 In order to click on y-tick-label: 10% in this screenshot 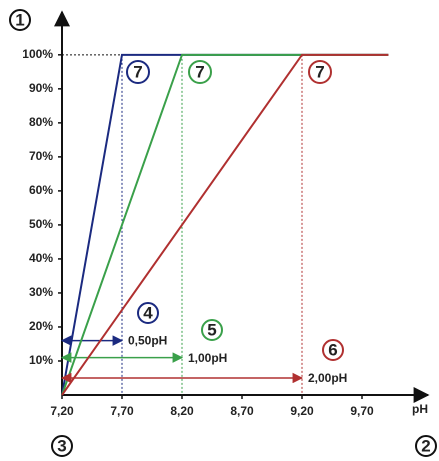, I will do `click(41, 360)`.